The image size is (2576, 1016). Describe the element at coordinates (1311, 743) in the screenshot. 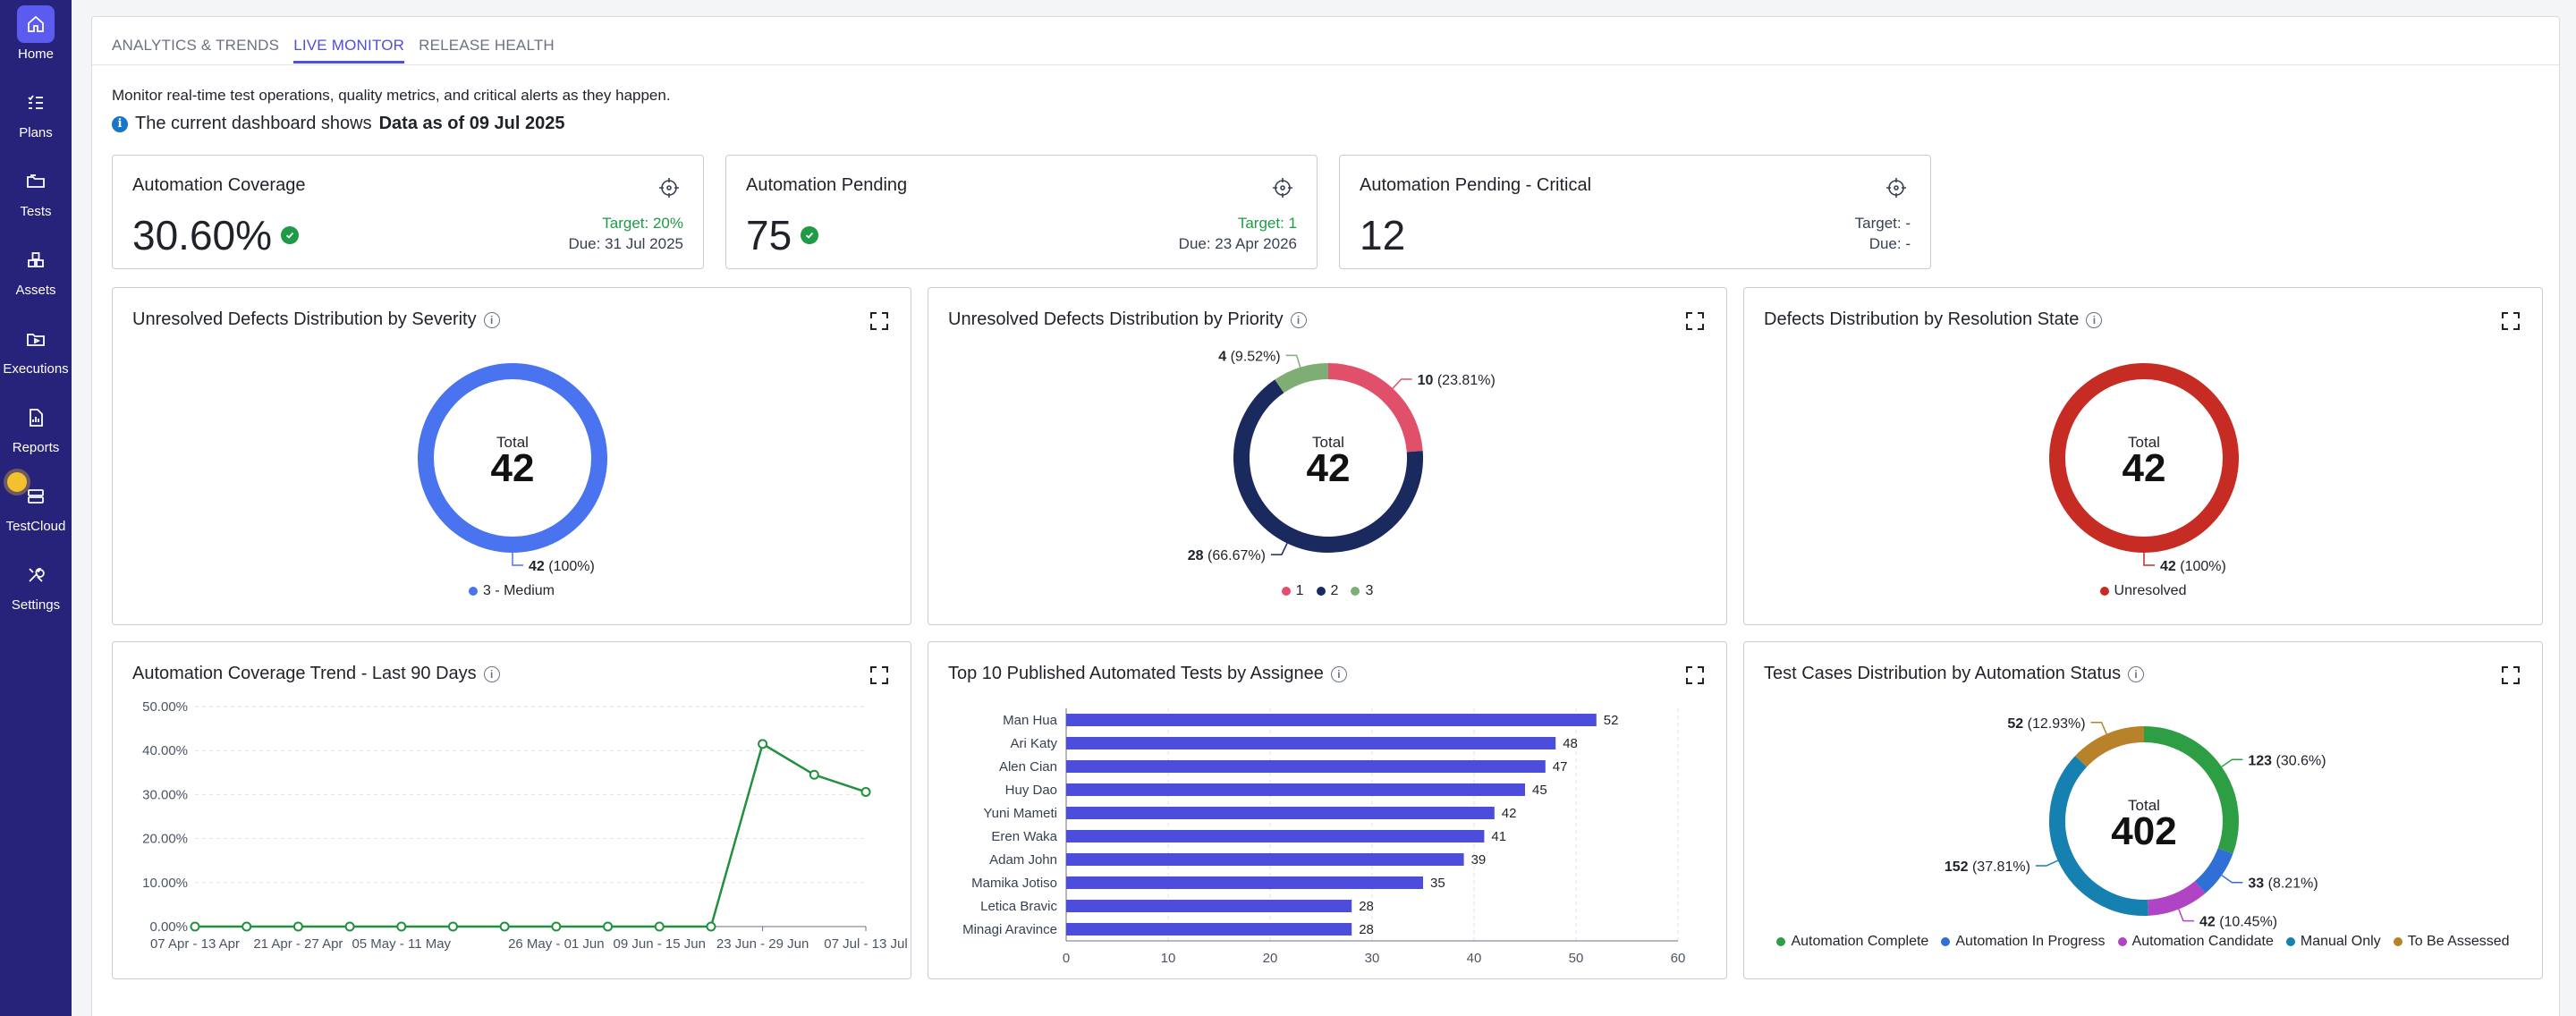

I see `bar-ari-katy` at that location.